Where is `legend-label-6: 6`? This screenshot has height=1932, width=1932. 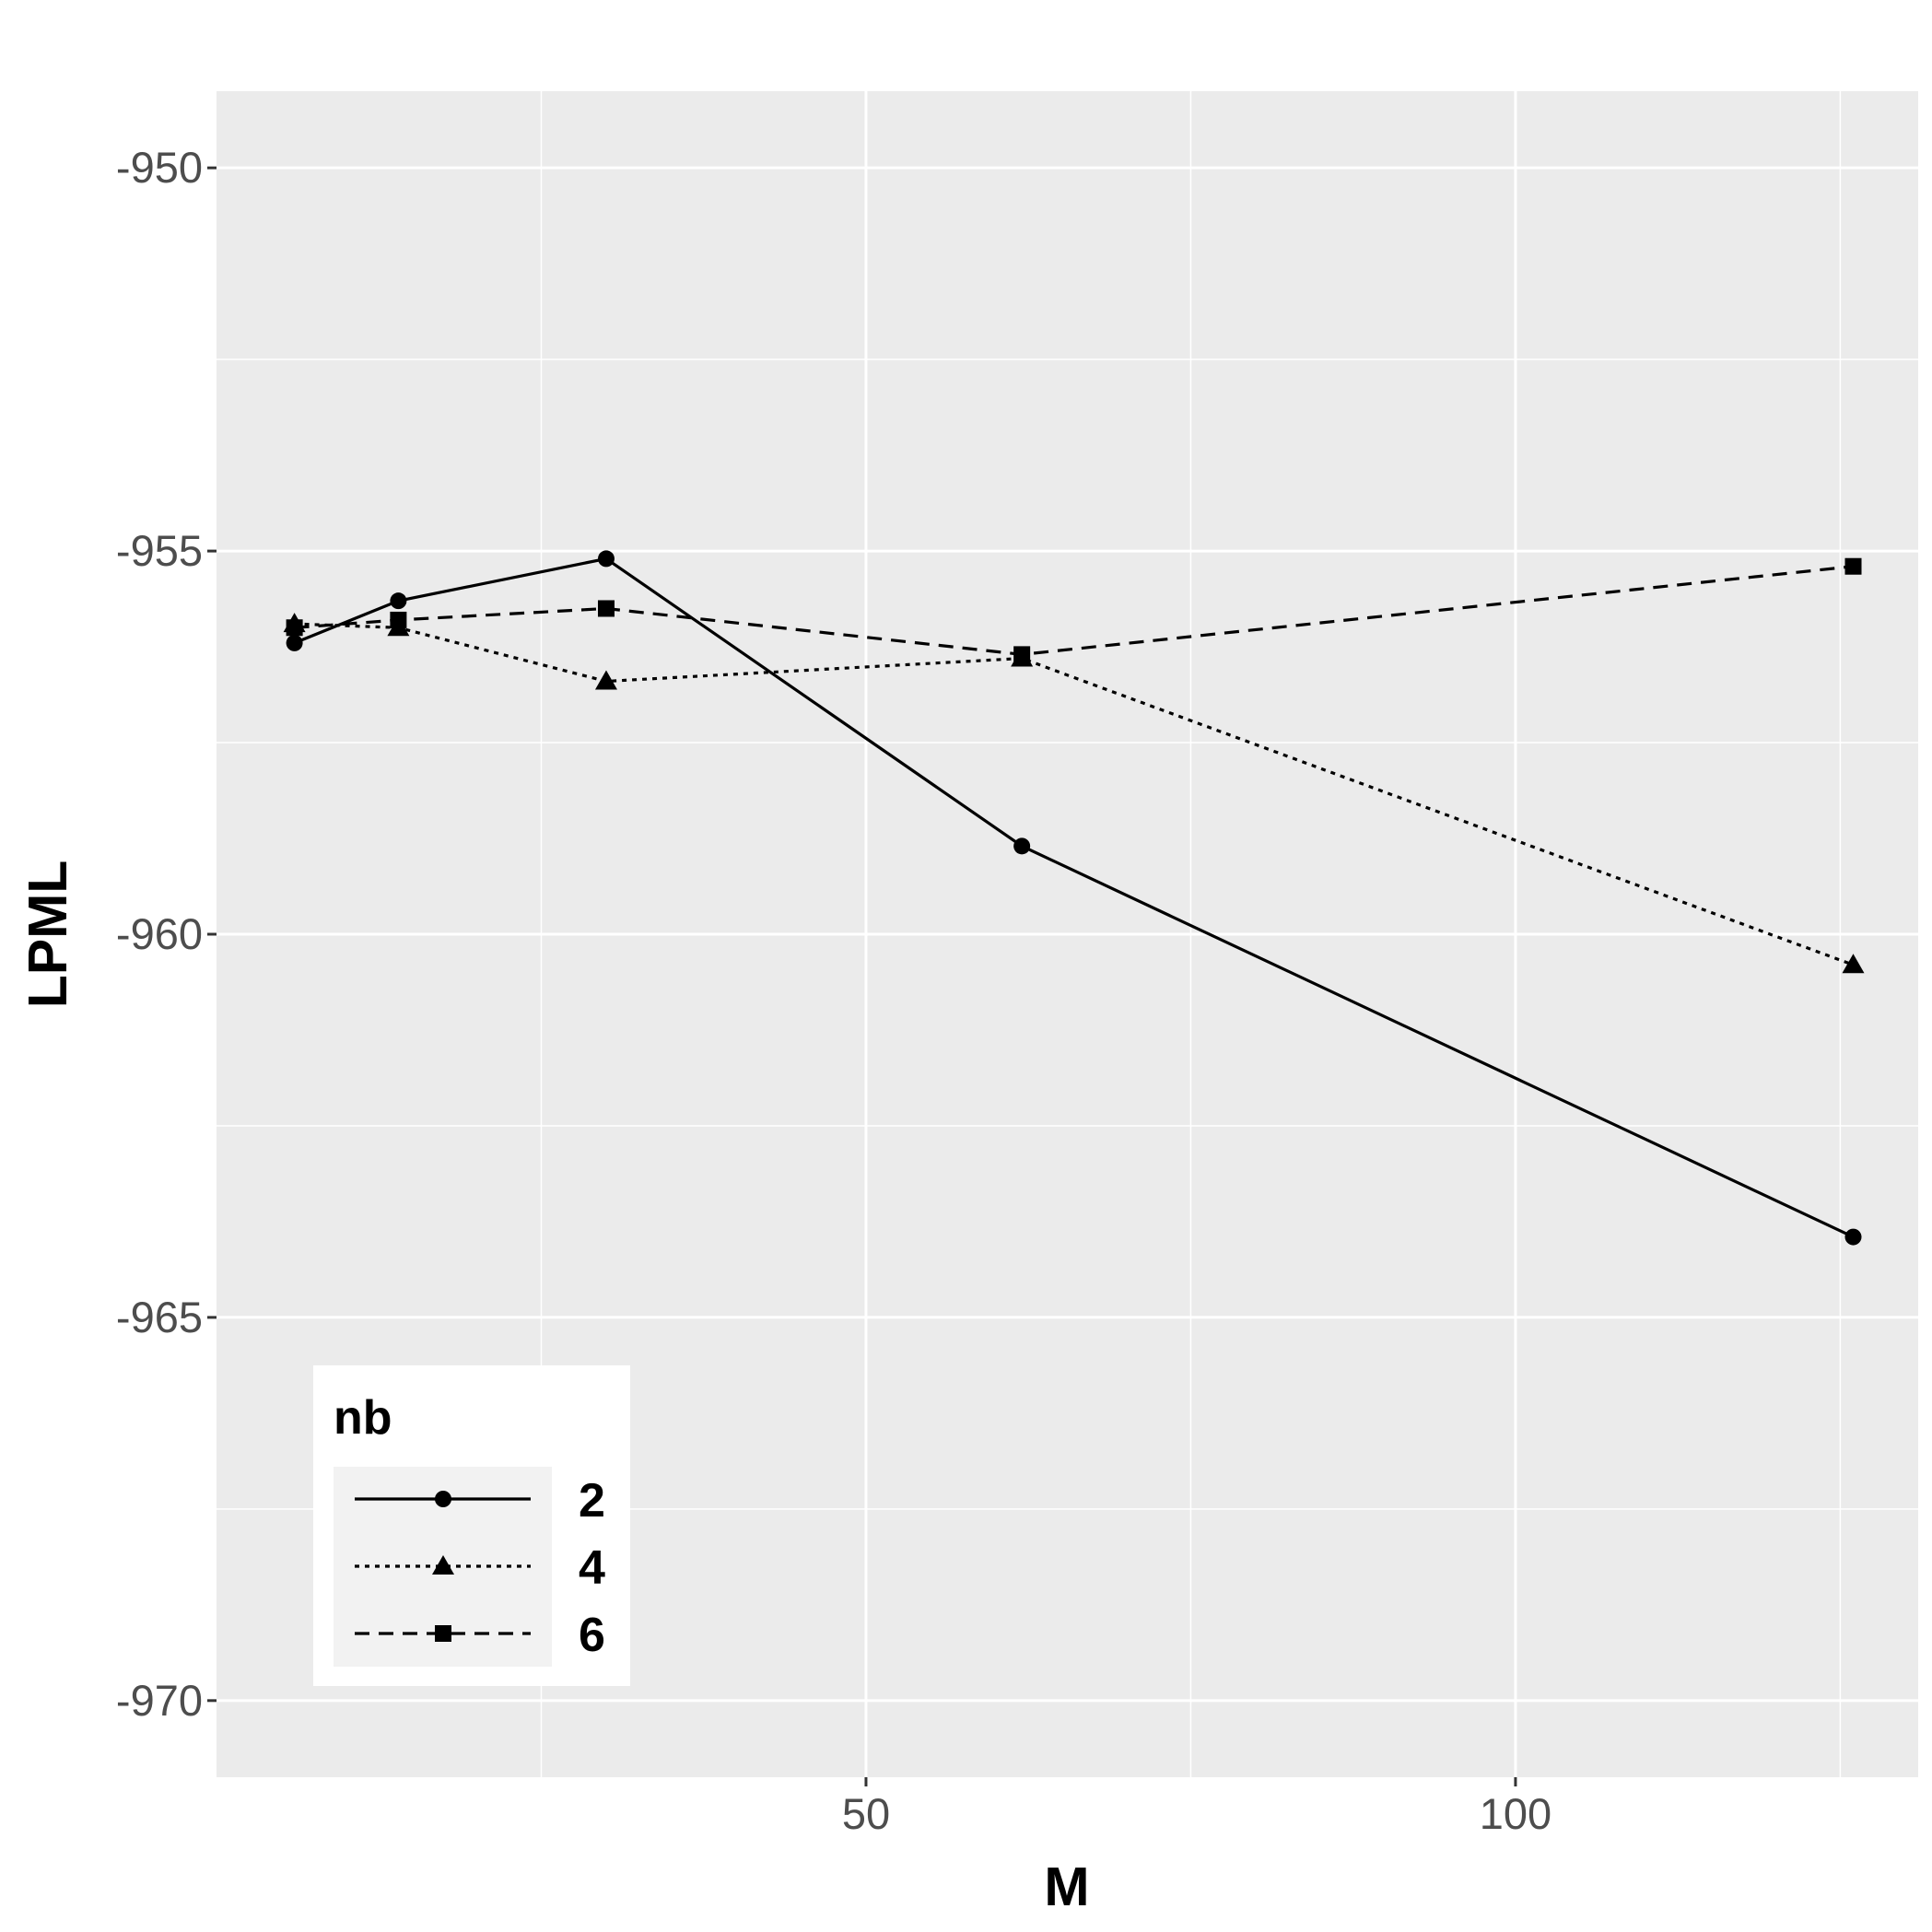 legend-label-6: 6 is located at coordinates (592, 1635).